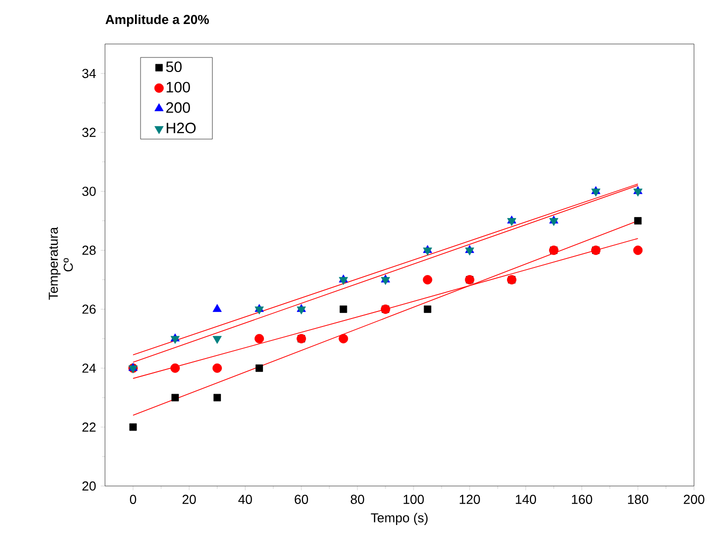 Image resolution: width=715 pixels, height=551 pixels. What do you see at coordinates (181, 128) in the screenshot?
I see `legend-label: H2O` at bounding box center [181, 128].